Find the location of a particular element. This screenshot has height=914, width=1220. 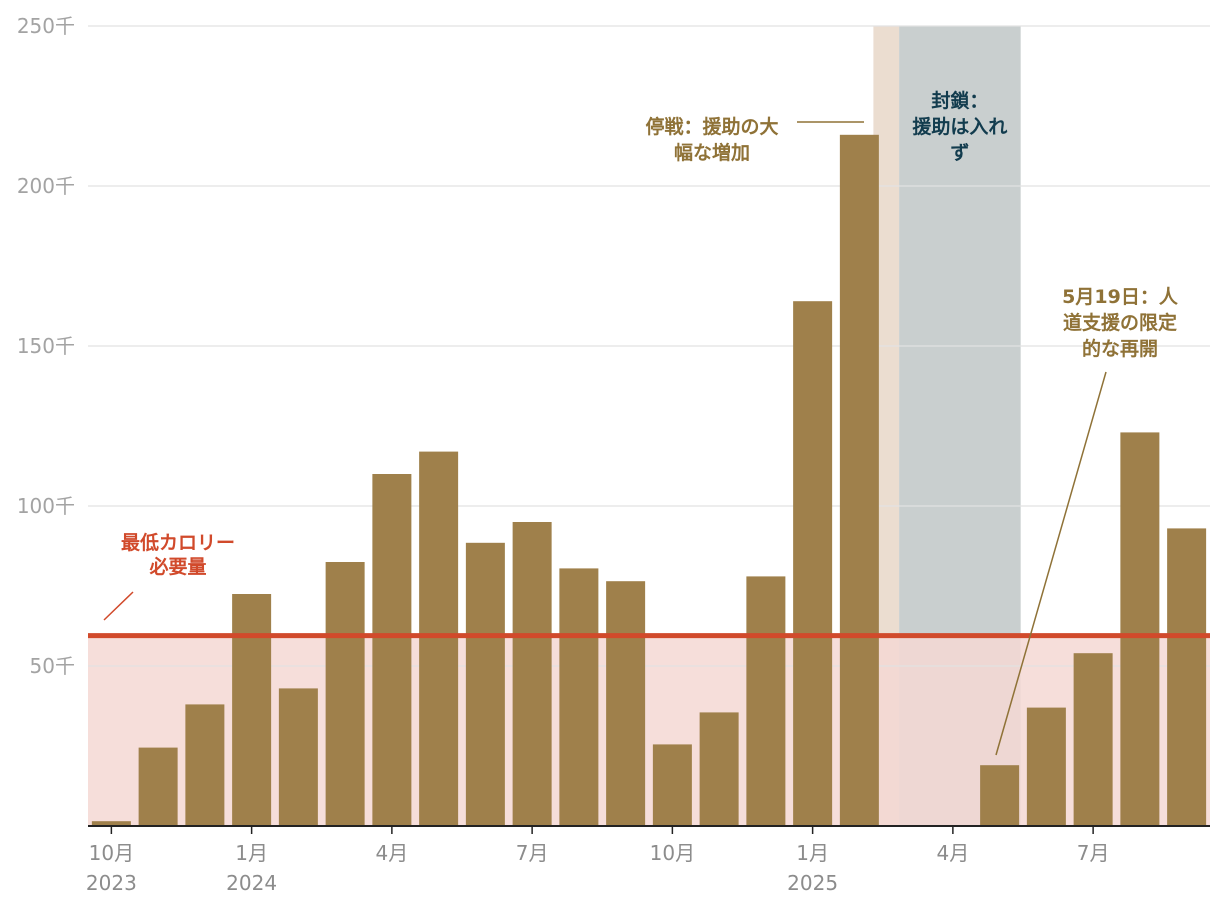

may19-annotation: 的な再開 is located at coordinates (1120, 348).